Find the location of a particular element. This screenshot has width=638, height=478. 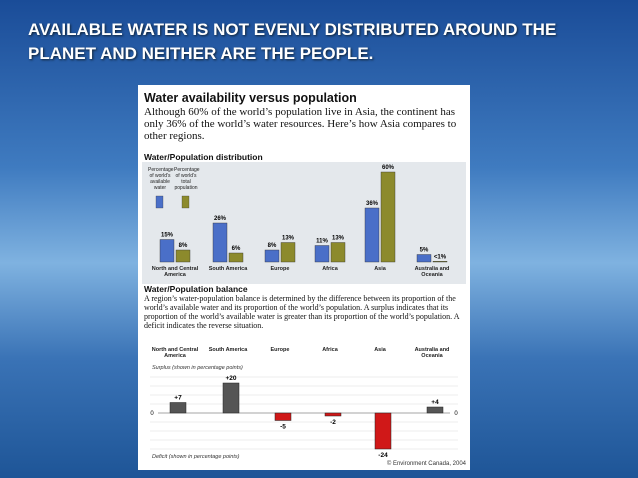

data-label: +20 is located at coordinates (230, 378).